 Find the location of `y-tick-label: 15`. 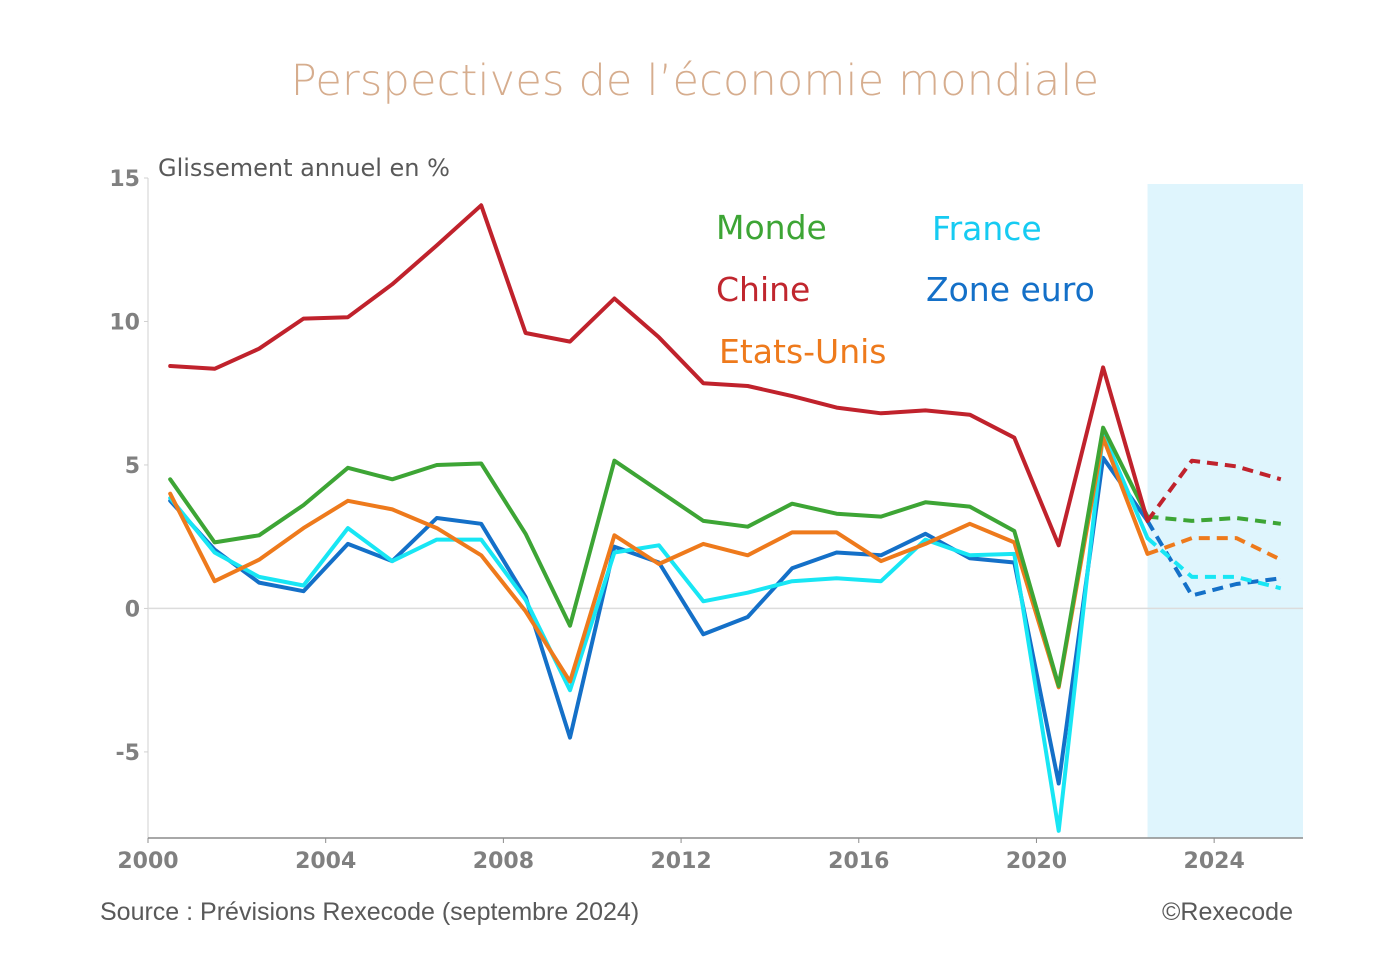

y-tick-label: 15 is located at coordinates (124, 179).